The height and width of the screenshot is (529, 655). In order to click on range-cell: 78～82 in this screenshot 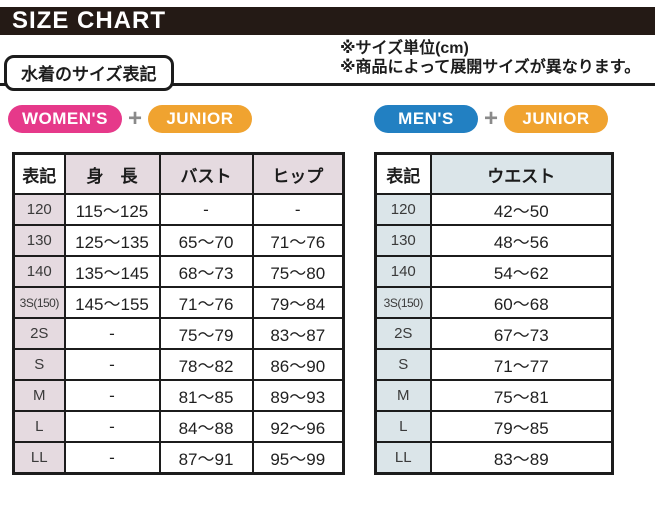, I will do `click(206, 364)`.